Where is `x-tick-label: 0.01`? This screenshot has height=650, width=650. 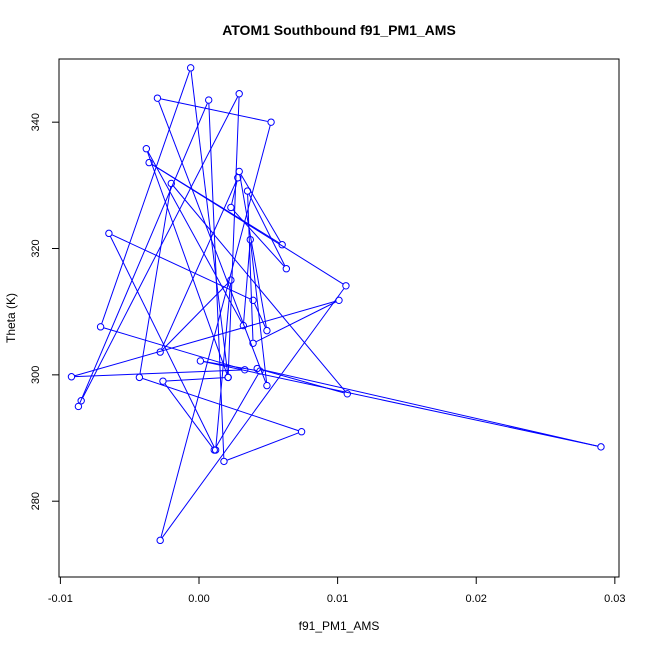 x-tick-label: 0.01 is located at coordinates (337, 599).